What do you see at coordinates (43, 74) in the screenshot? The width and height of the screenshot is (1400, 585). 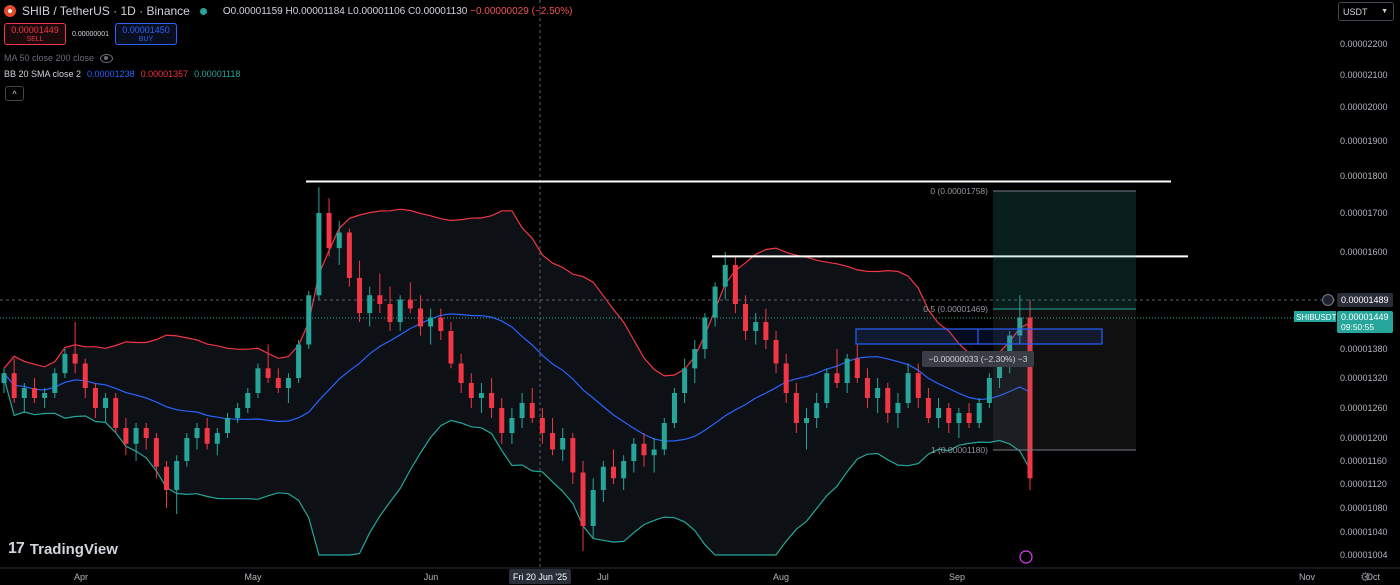 I see `bb-label: BB 20 SMA close 2` at bounding box center [43, 74].